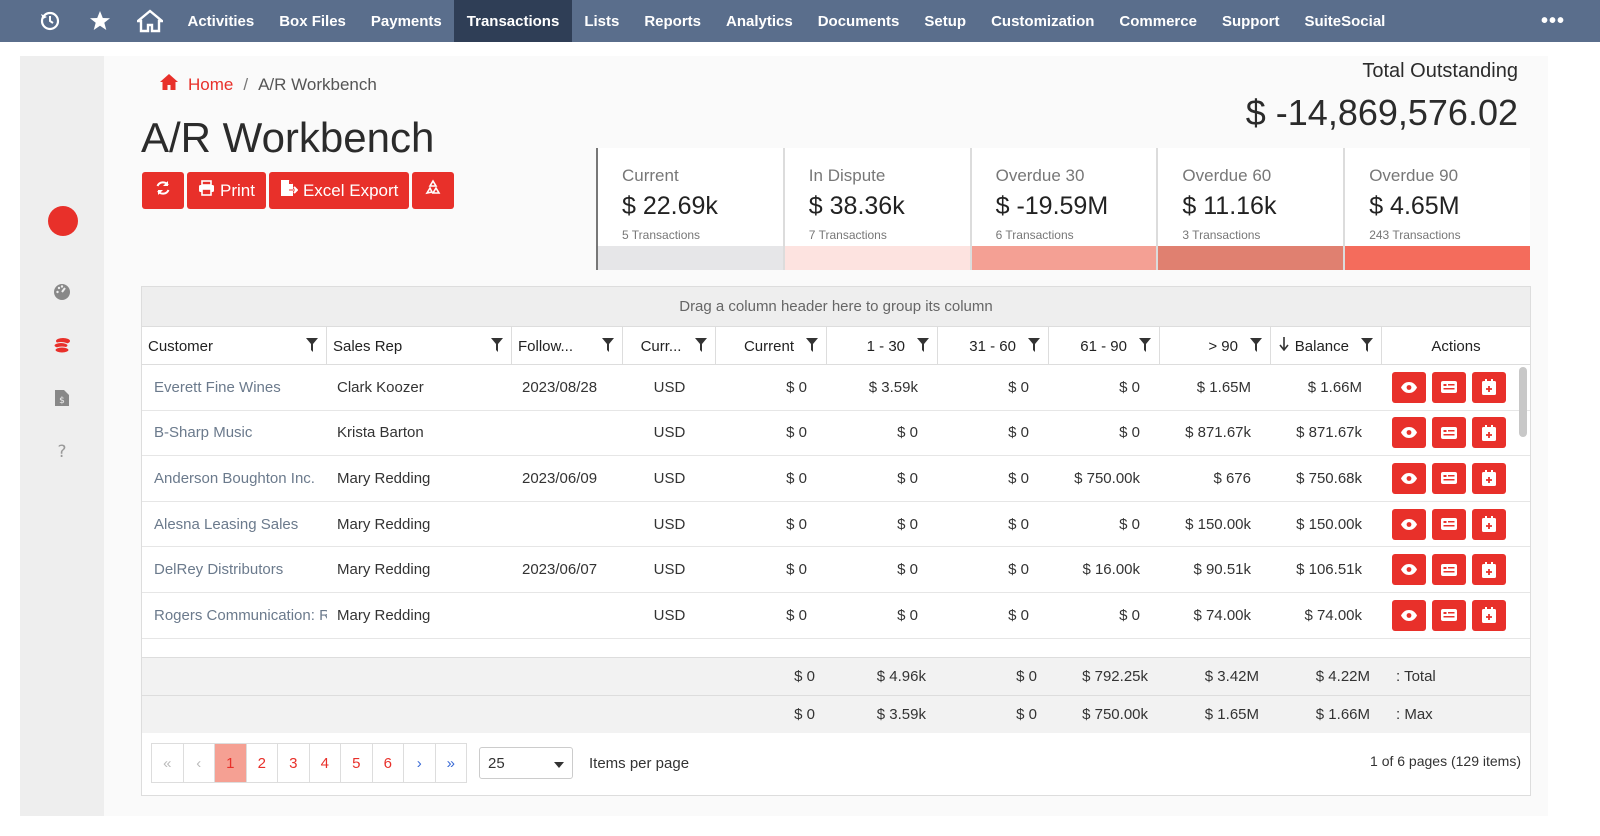 The image size is (1600, 836). I want to click on cell-customer: Rogers Communication: Re, so click(240, 615).